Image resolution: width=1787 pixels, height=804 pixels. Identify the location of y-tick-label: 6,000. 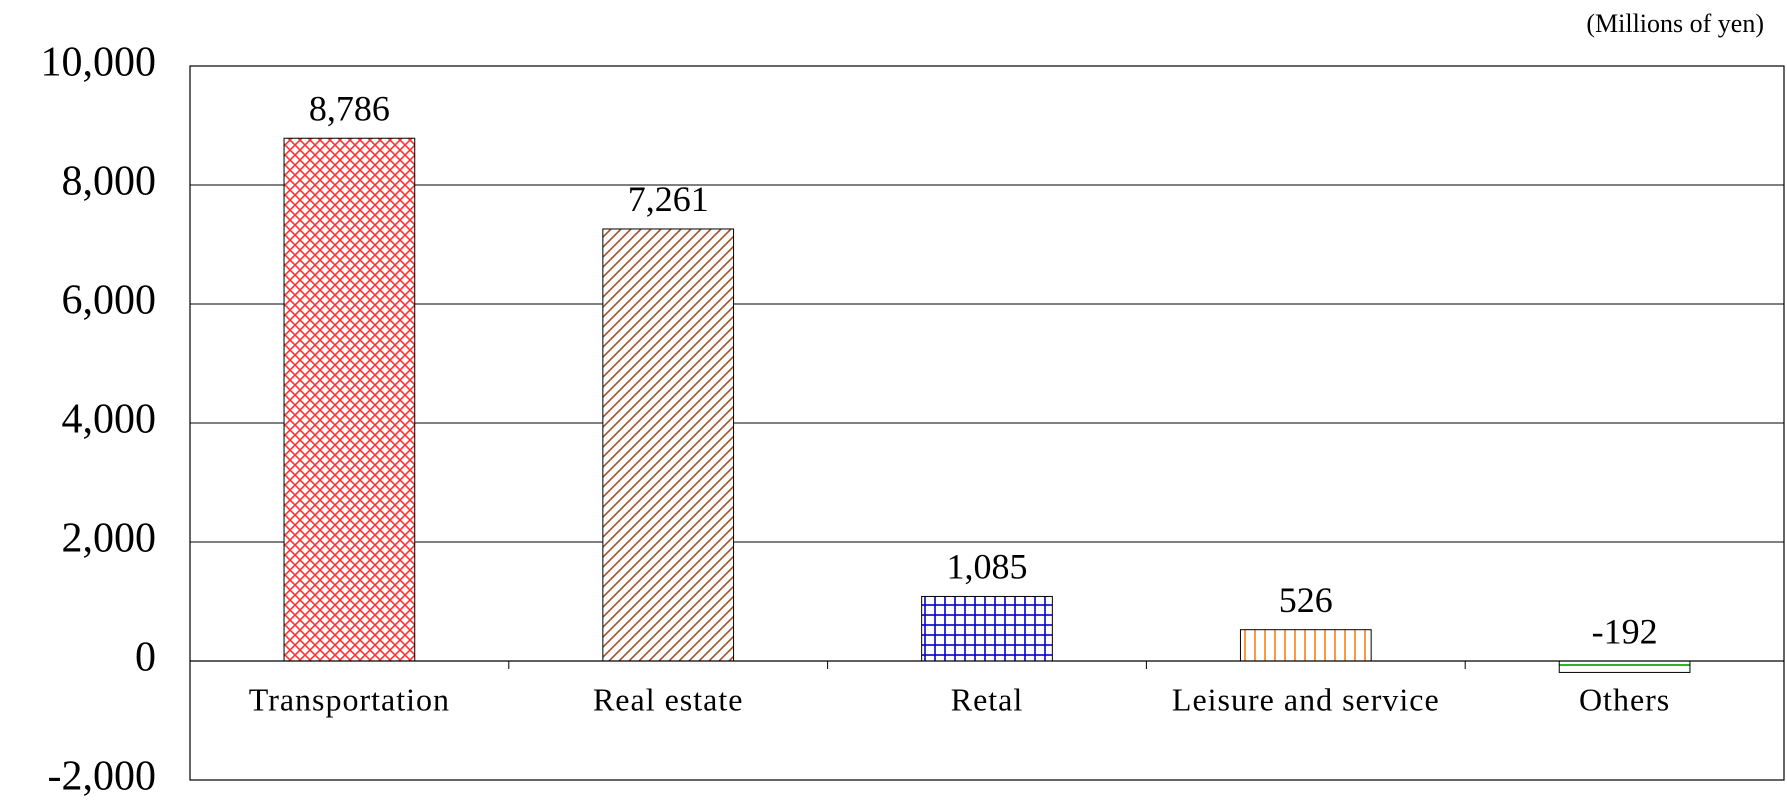
(109, 301).